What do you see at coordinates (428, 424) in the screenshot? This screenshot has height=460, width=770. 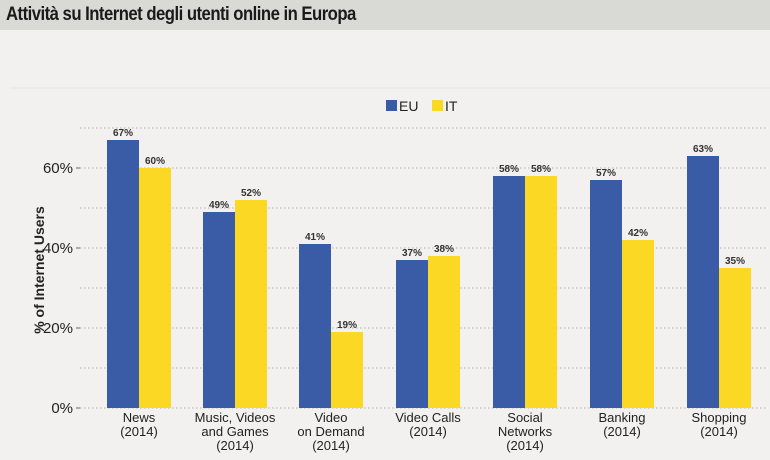 I see `category-label: Video Calls (2014)` at bounding box center [428, 424].